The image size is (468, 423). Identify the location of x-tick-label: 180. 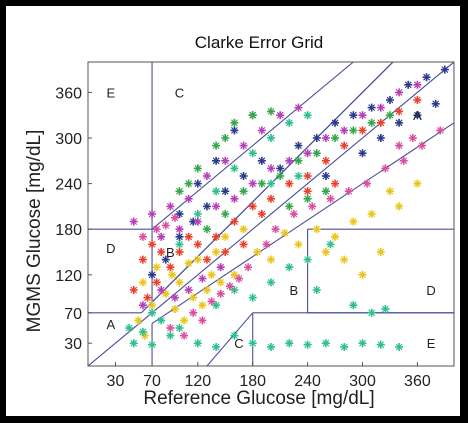
(252, 381).